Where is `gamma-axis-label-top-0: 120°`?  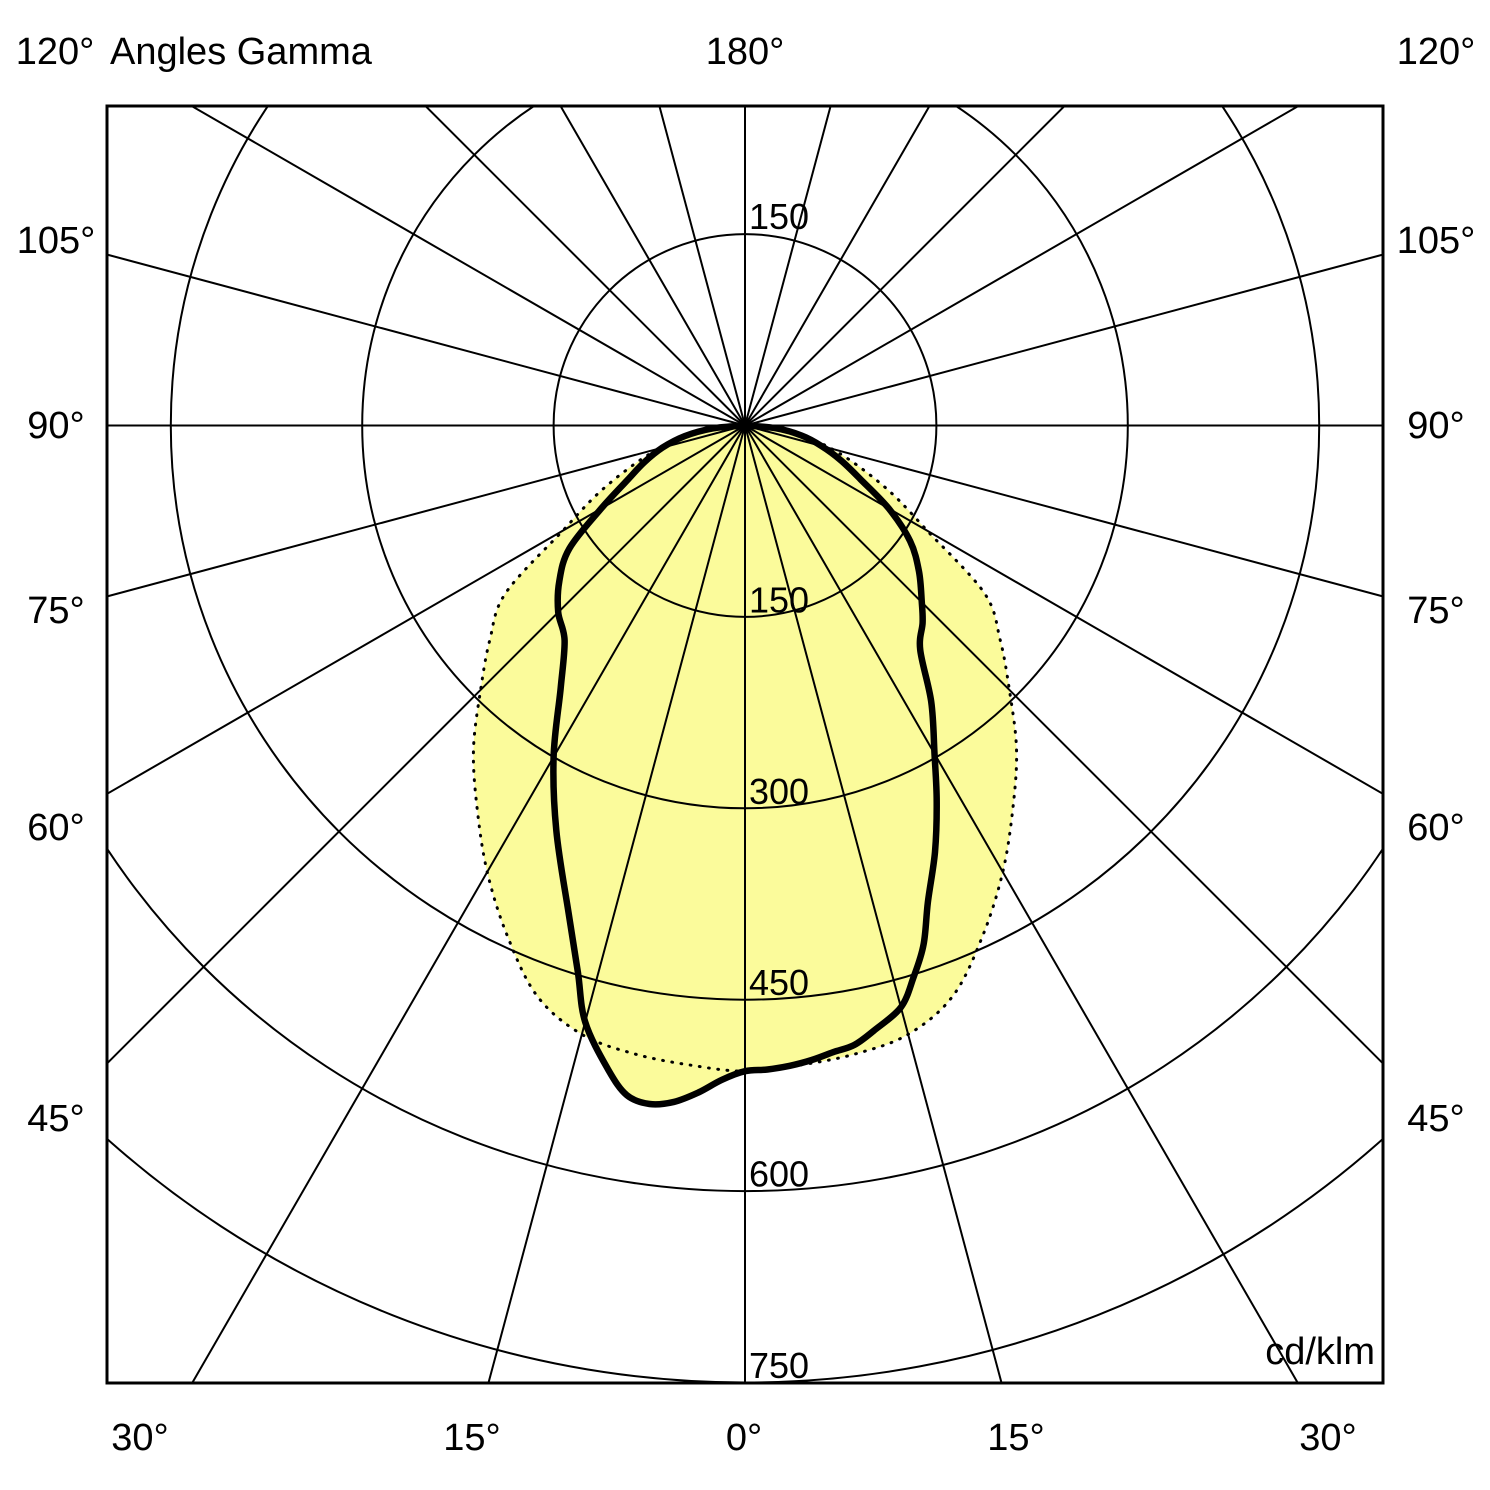 gamma-axis-label-top-0: 120° is located at coordinates (55, 52).